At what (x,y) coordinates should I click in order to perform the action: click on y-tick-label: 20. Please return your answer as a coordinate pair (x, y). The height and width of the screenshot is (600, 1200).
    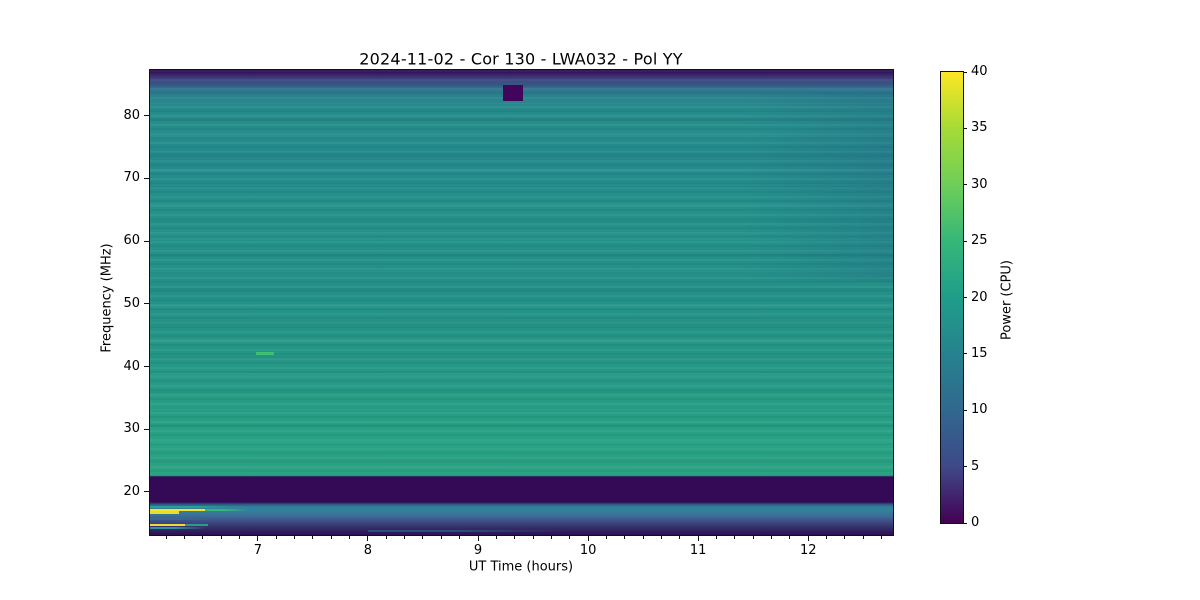
    Looking at the image, I should click on (131, 491).